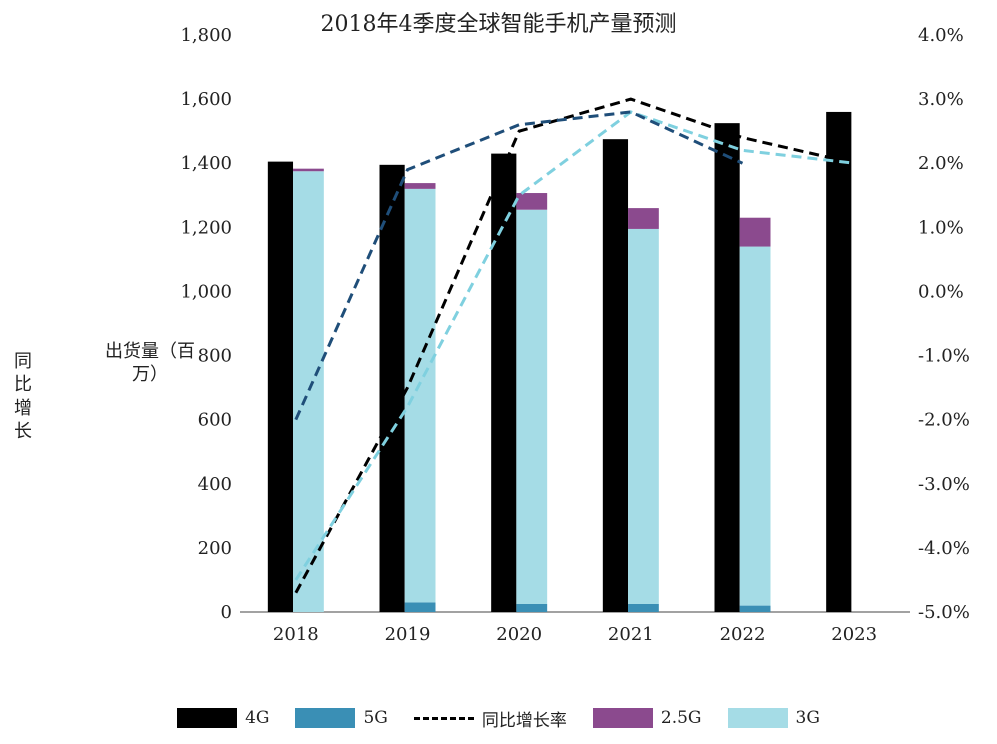 Image resolution: width=997 pixels, height=744 pixels. Describe the element at coordinates (941, 291) in the screenshot. I see `y2-tick-label: 0.0%` at that location.